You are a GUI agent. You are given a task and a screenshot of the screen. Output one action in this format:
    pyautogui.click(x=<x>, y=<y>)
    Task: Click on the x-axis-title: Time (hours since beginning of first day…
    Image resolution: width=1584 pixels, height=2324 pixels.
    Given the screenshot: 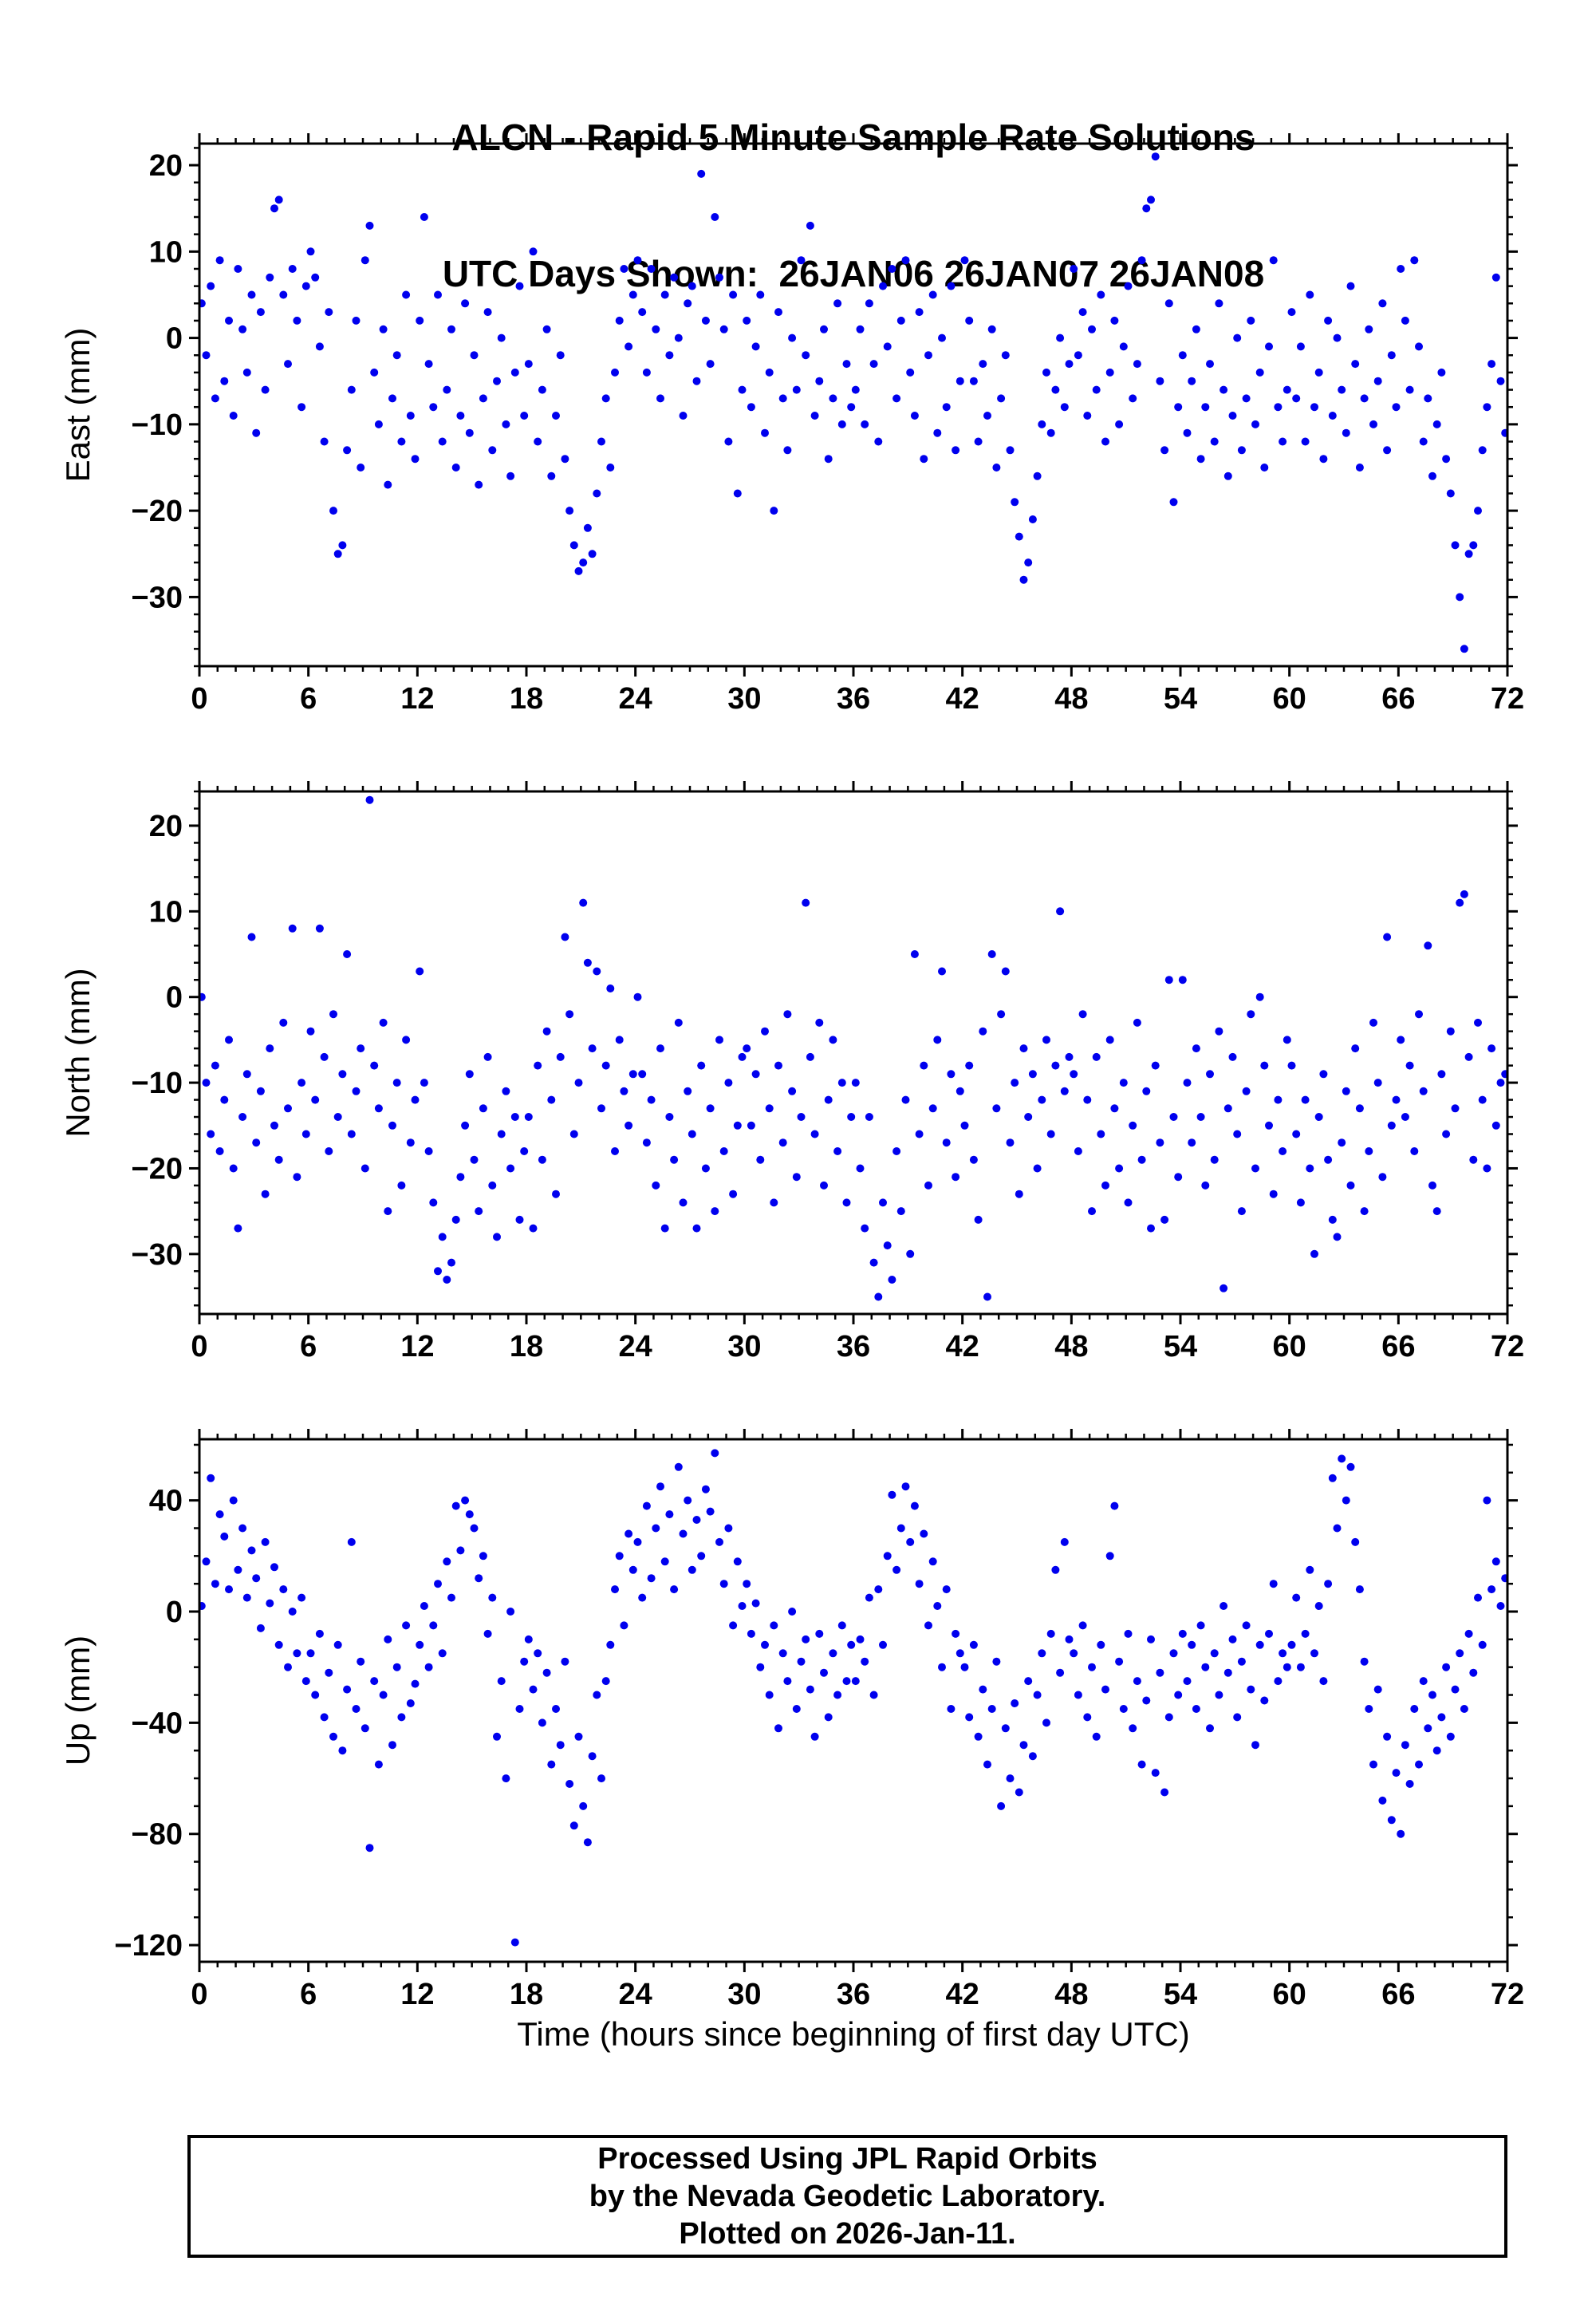 What is the action you would take?
    pyautogui.click(x=854, y=2034)
    